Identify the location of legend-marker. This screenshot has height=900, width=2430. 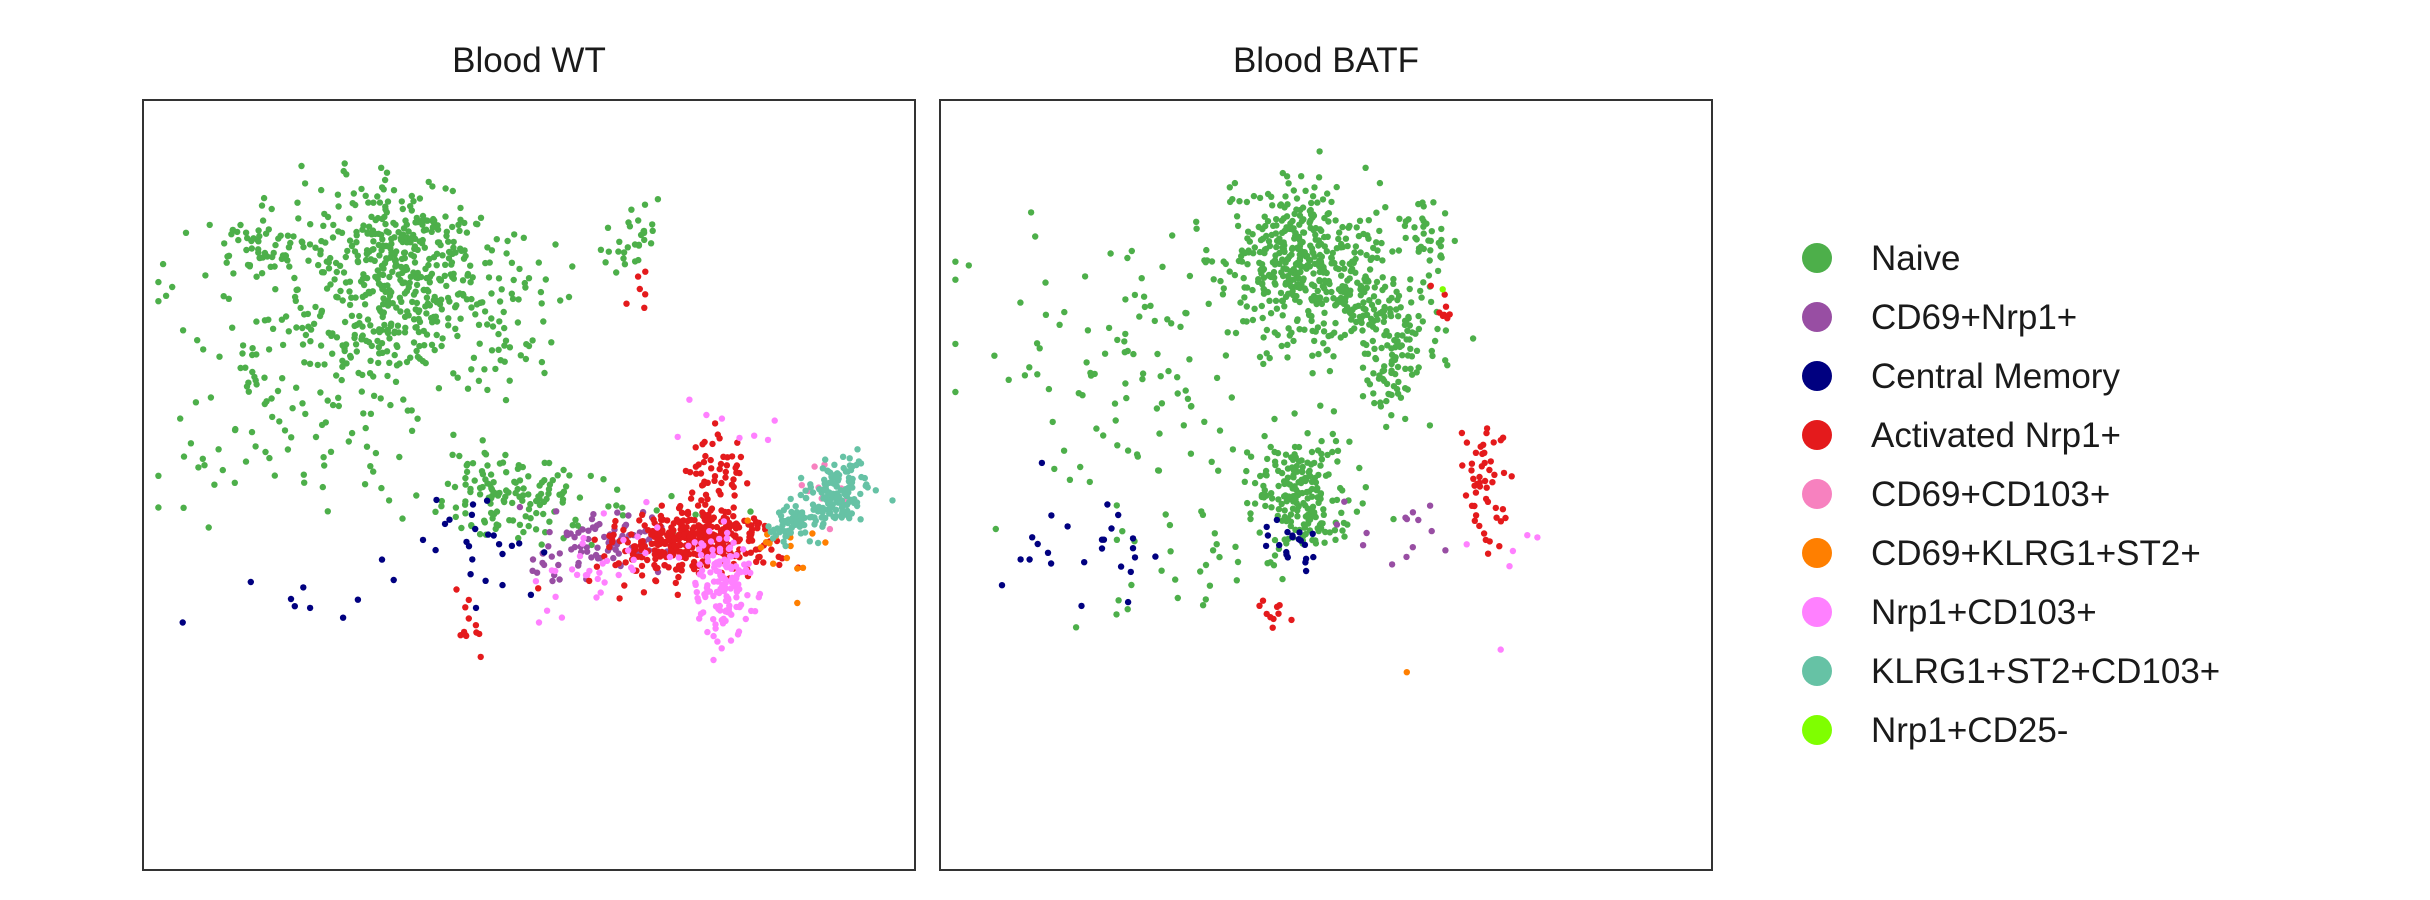
(1817, 317).